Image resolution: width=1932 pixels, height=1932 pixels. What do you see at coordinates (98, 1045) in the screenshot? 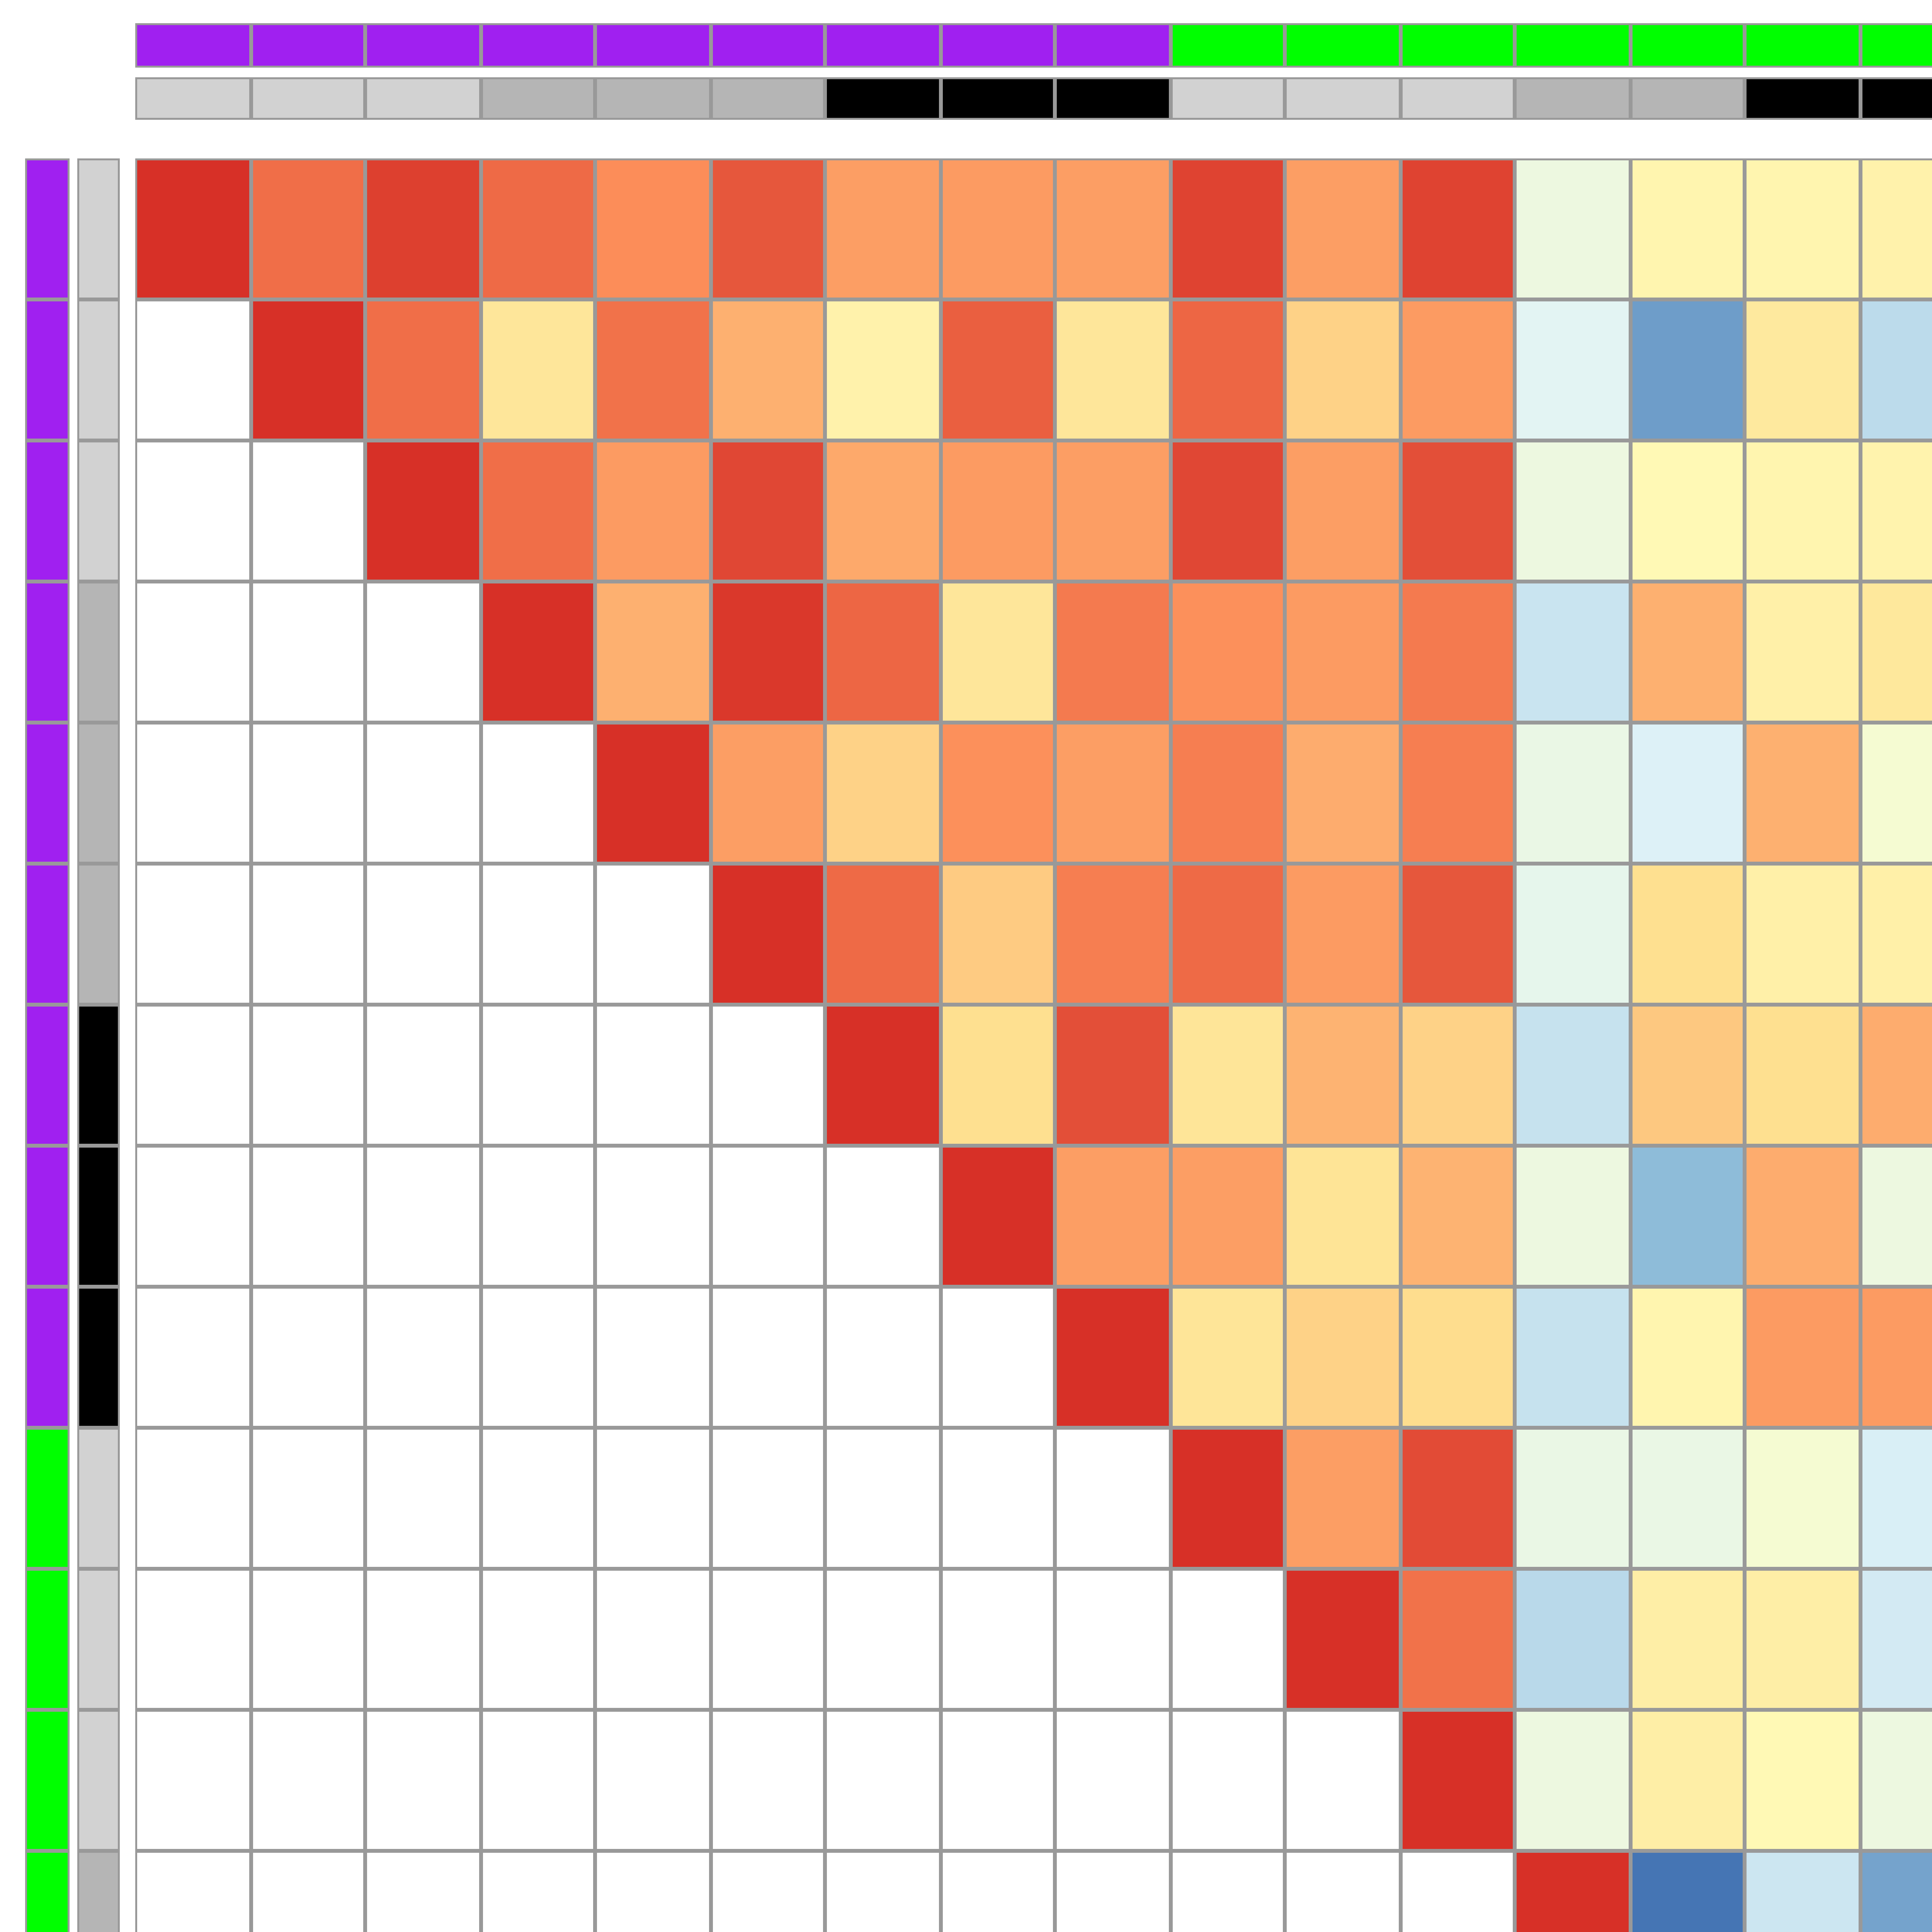
I see `left-annotation-source-bar` at bounding box center [98, 1045].